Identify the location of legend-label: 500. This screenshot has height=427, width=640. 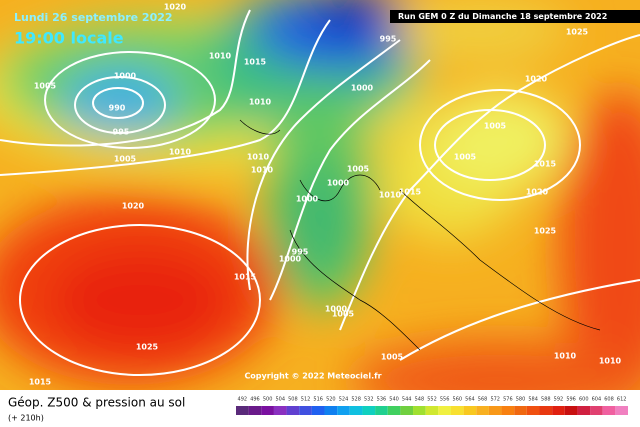
(268, 400).